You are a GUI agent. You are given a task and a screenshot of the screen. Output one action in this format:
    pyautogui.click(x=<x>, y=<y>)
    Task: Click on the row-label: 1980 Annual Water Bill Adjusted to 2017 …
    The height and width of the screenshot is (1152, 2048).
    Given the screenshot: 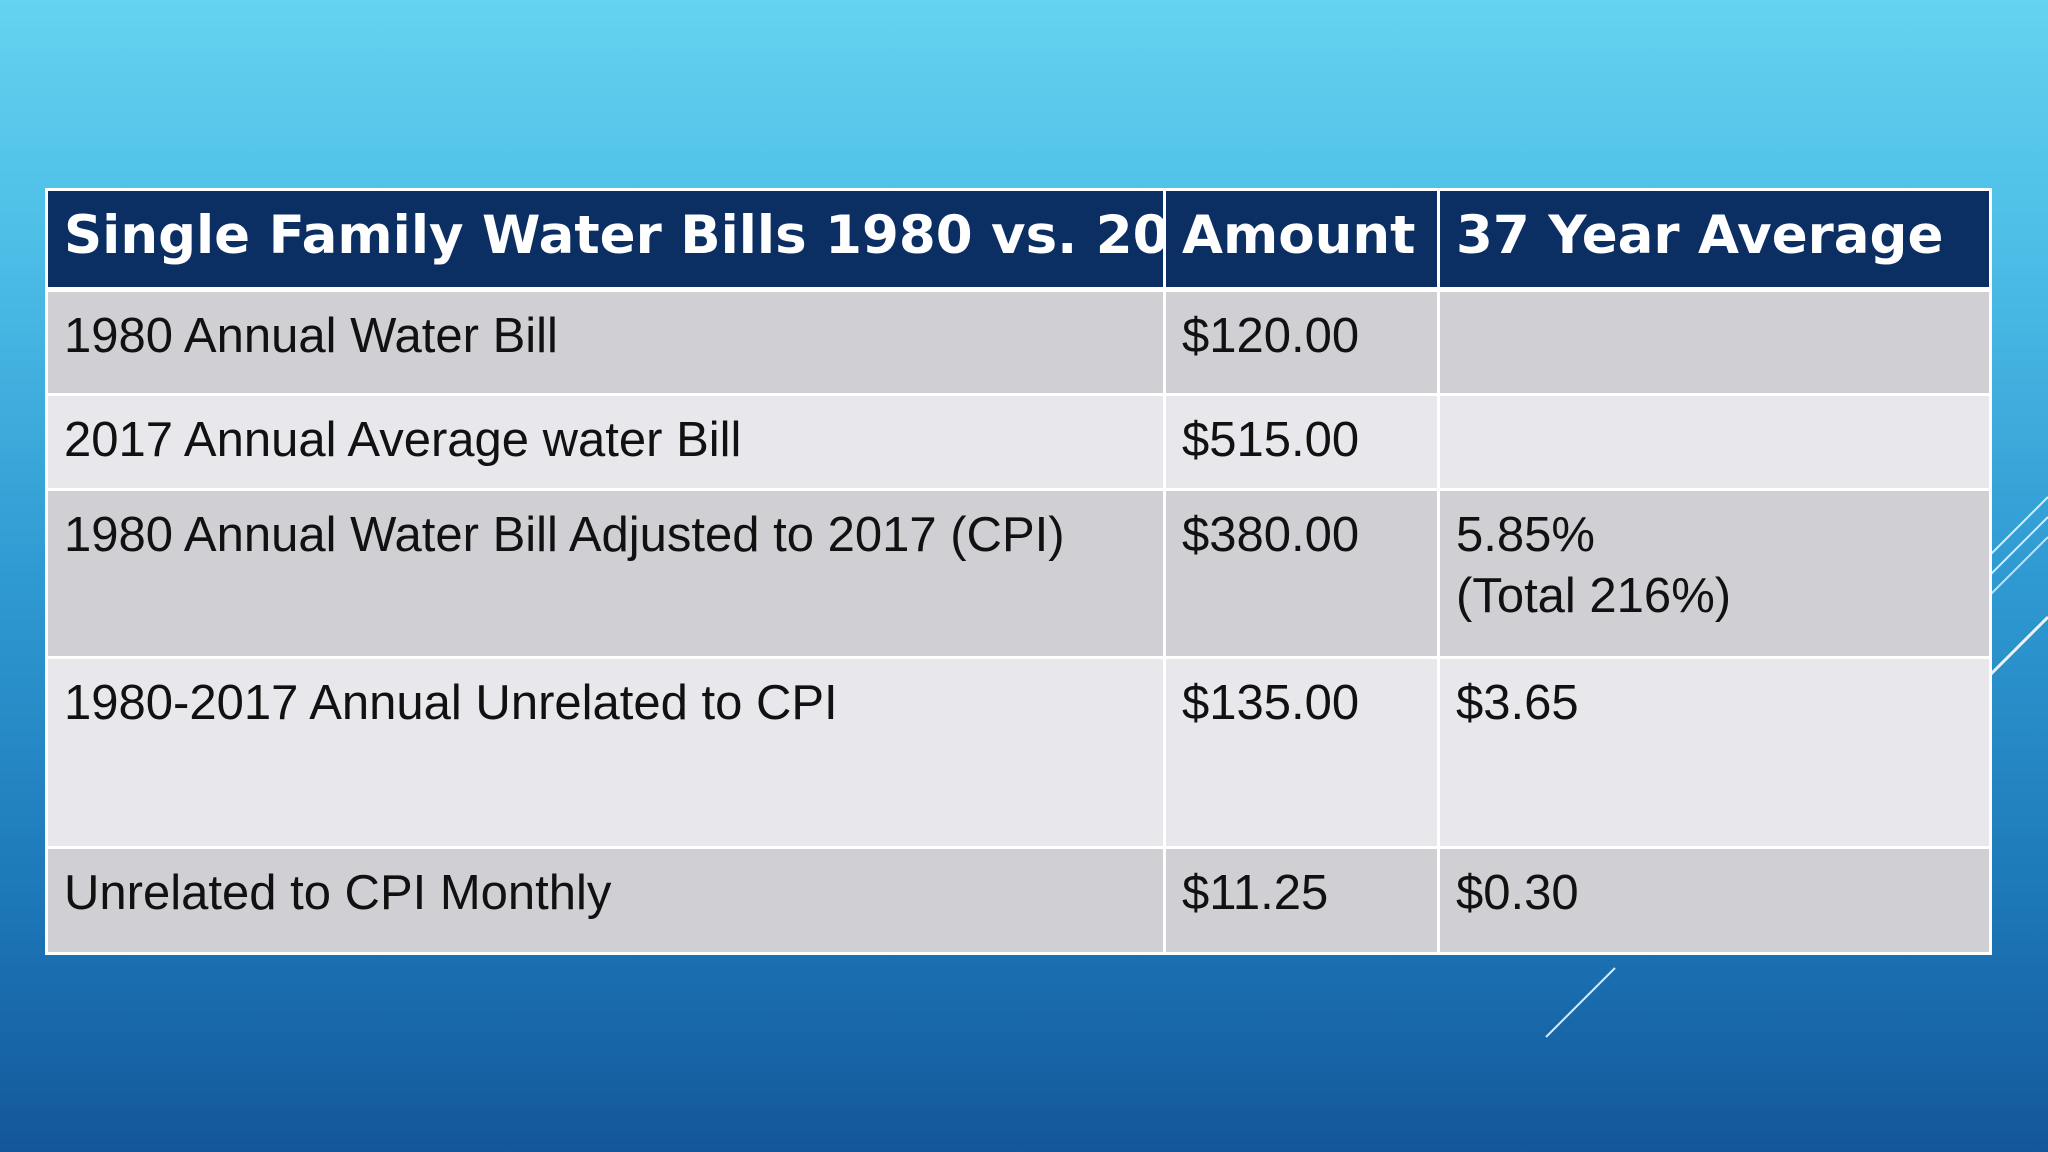 What is the action you would take?
    pyautogui.click(x=605, y=573)
    